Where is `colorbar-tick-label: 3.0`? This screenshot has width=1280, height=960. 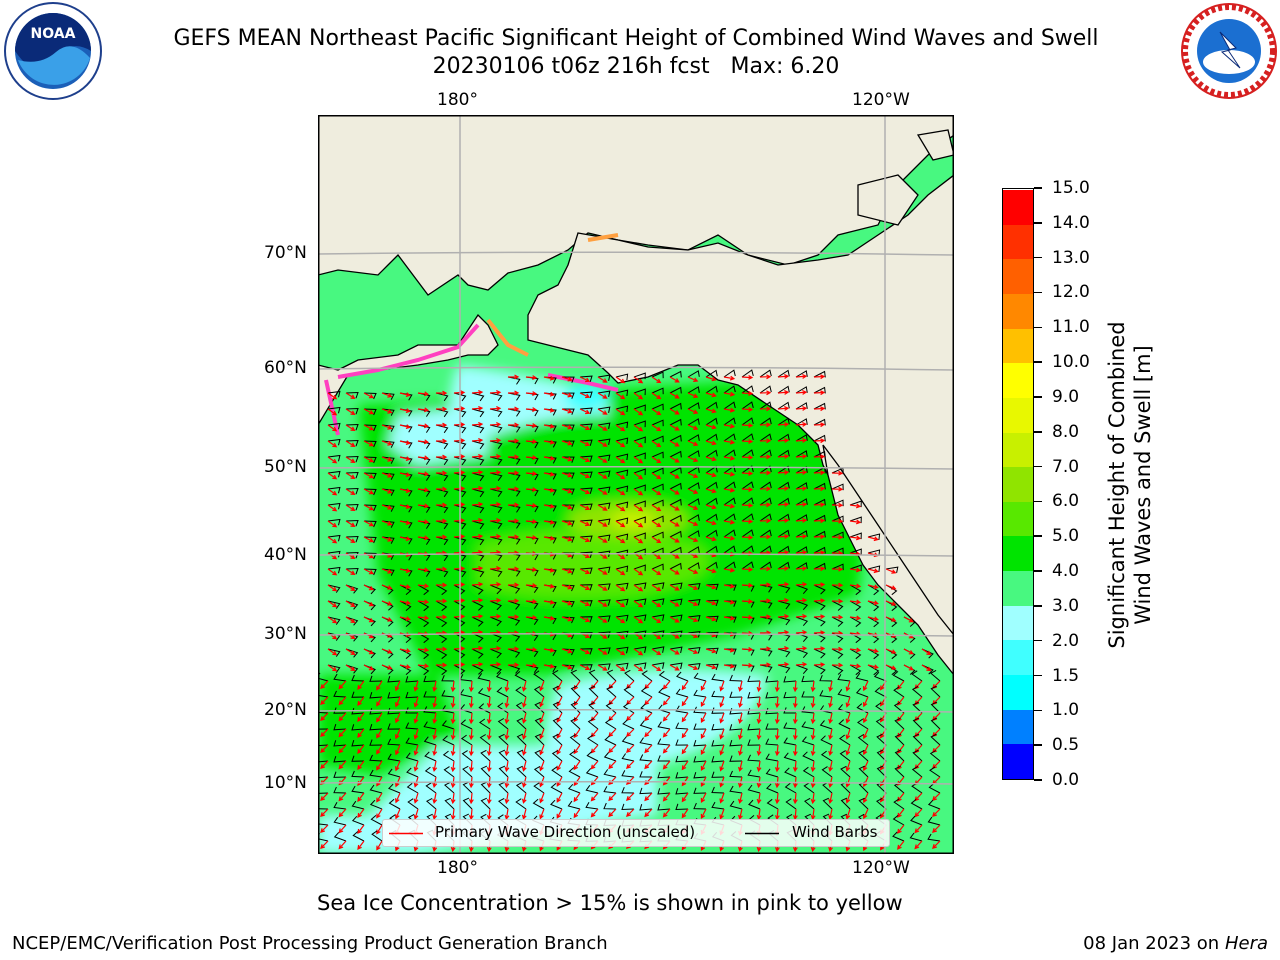
colorbar-tick-label: 3.0 is located at coordinates (1066, 605).